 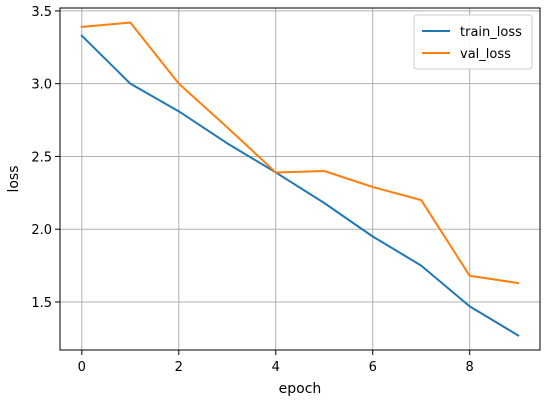 I want to click on y-tick-label: 2.0, so click(x=41, y=230).